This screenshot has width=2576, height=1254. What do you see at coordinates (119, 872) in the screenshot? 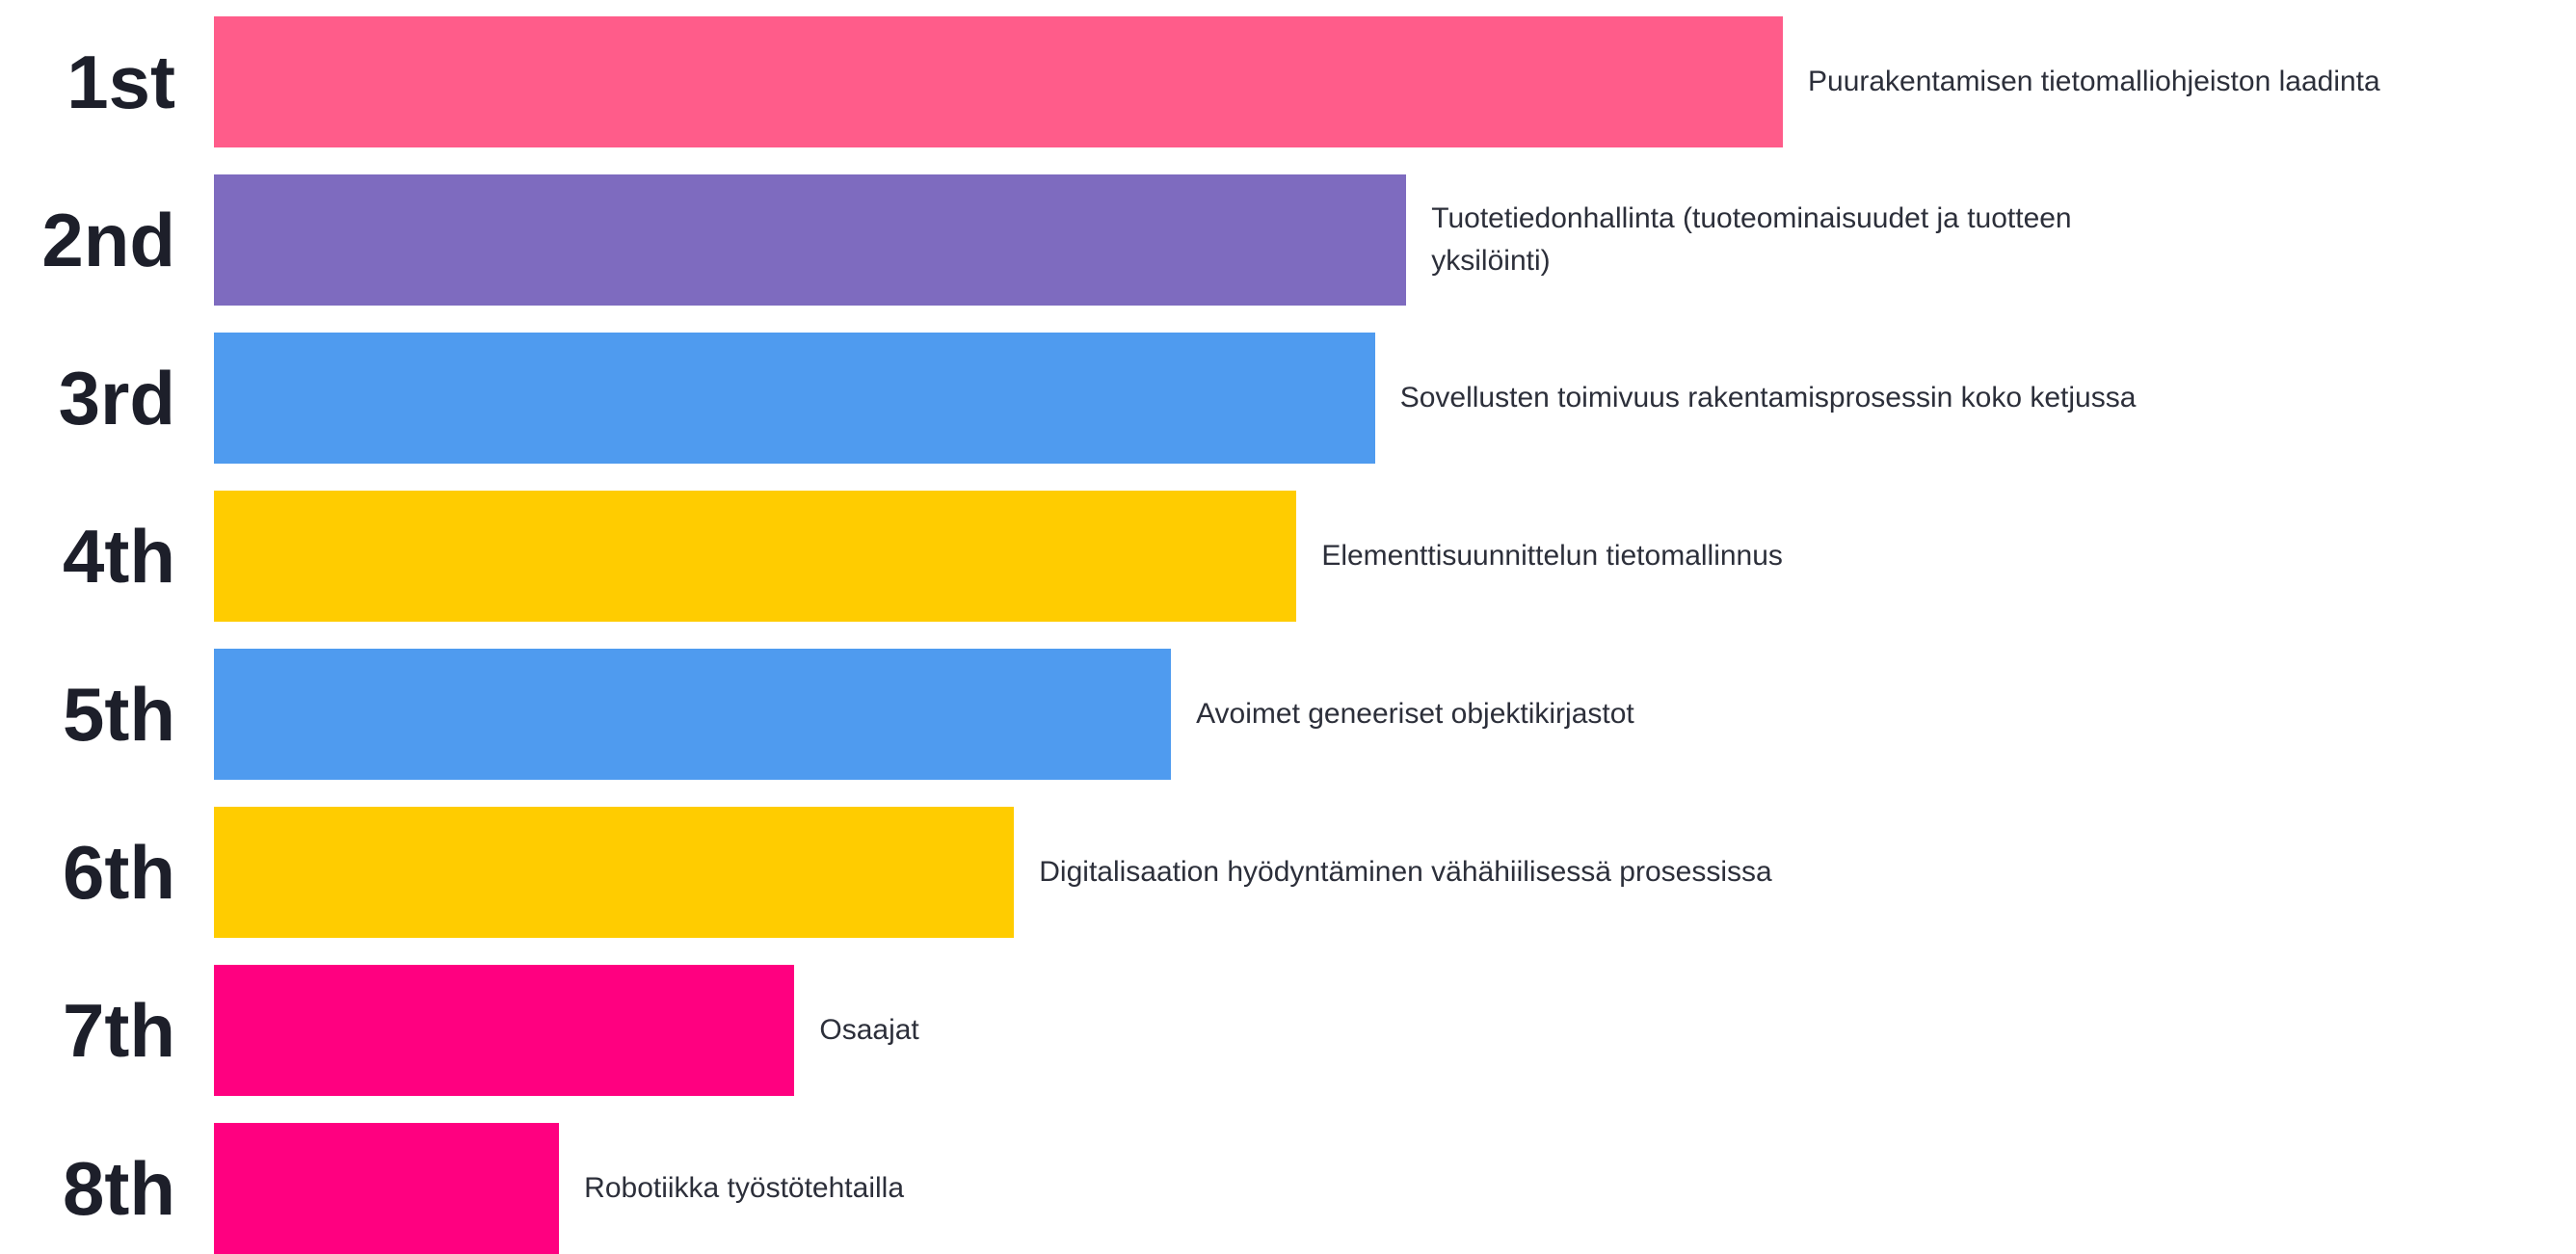
I see `rank-label: 6th` at bounding box center [119, 872].